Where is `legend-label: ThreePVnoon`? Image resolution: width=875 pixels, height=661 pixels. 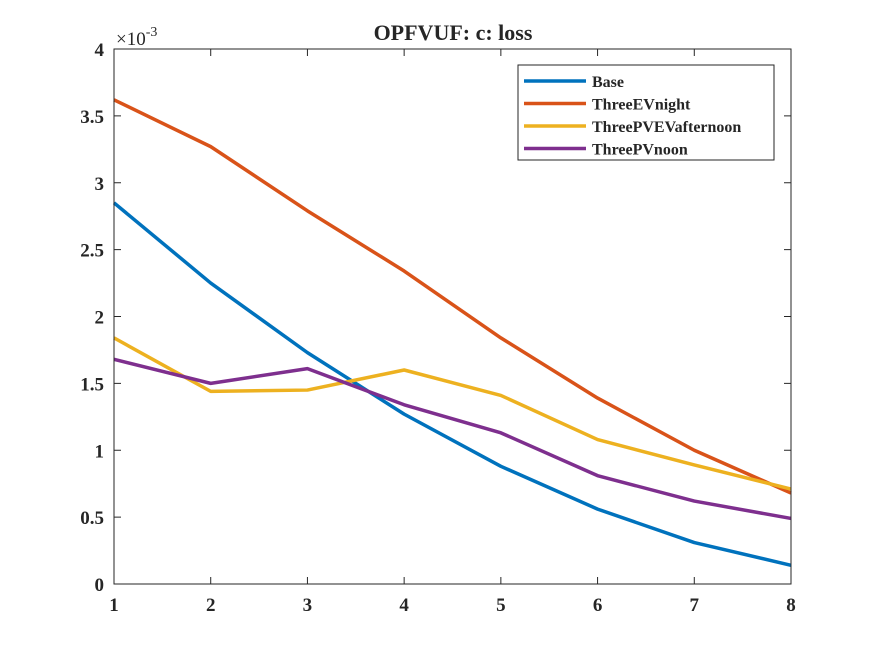
legend-label: ThreePVnoon is located at coordinates (640, 150).